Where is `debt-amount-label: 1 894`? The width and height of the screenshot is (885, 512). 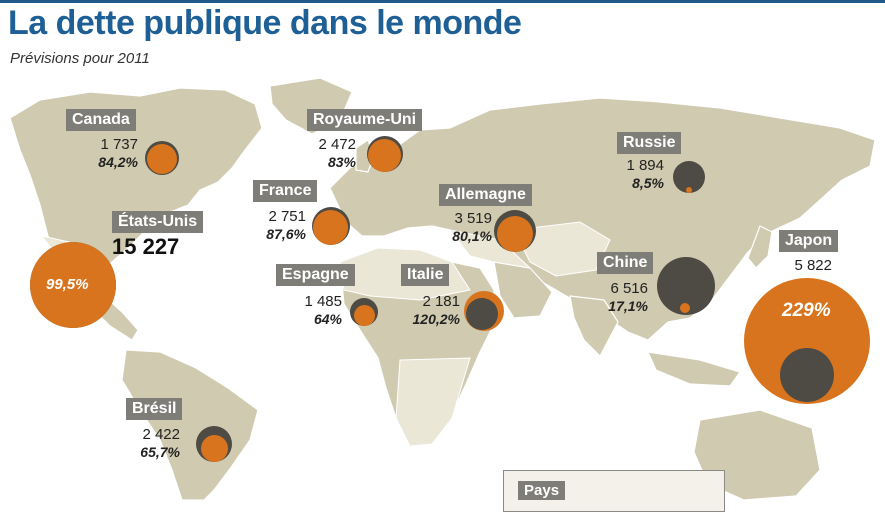
debt-amount-label: 1 894 is located at coordinates (645, 165).